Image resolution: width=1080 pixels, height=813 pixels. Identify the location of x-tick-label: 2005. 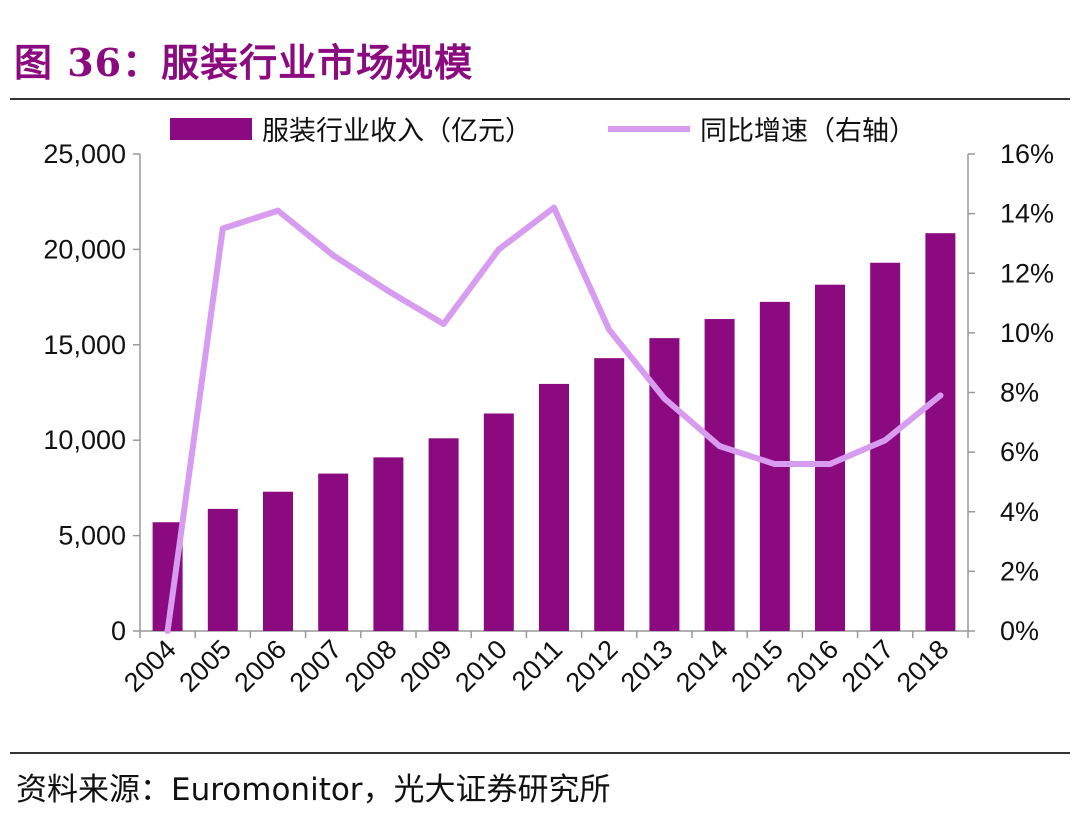
(205, 666).